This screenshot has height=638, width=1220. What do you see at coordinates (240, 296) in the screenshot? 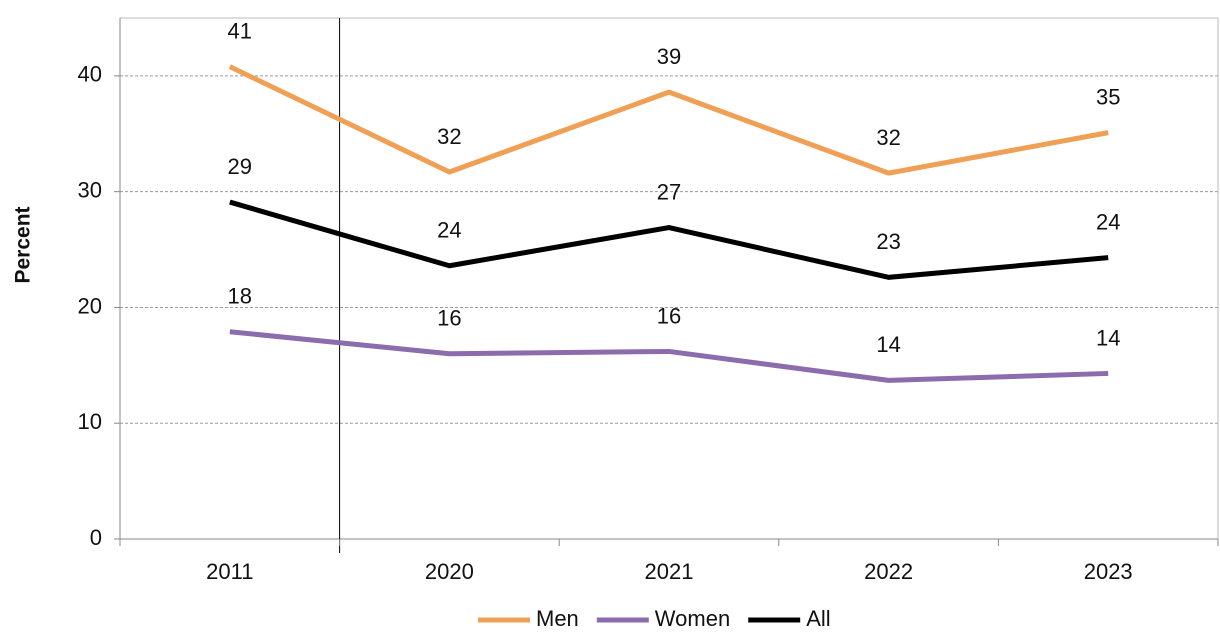
I see `data-label: 18` at bounding box center [240, 296].